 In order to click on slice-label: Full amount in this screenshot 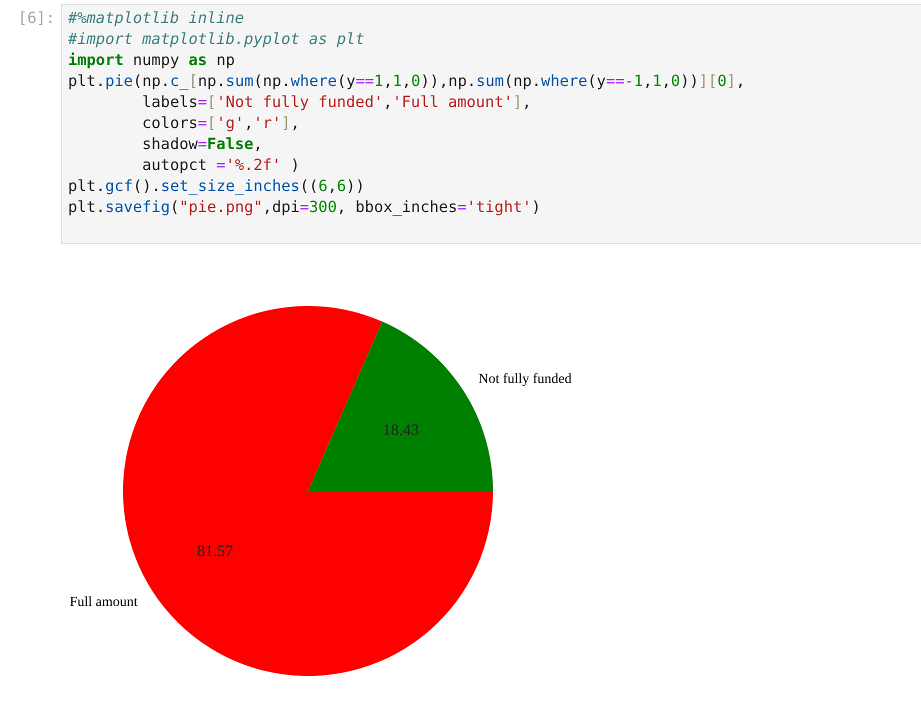, I will do `click(104, 602)`.